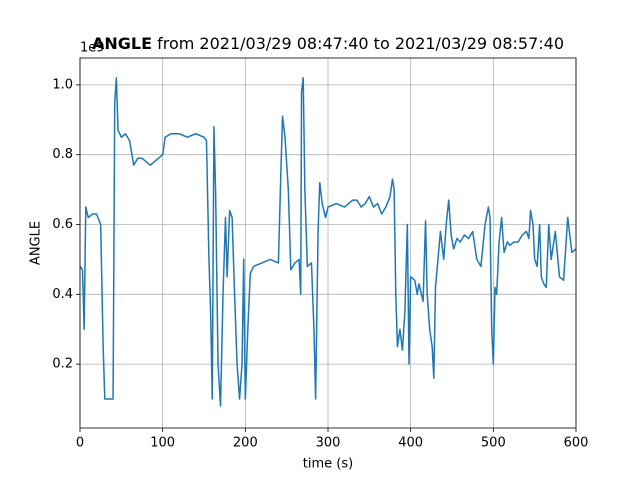  I want to click on y-tick-label: 0.4, so click(62, 294).